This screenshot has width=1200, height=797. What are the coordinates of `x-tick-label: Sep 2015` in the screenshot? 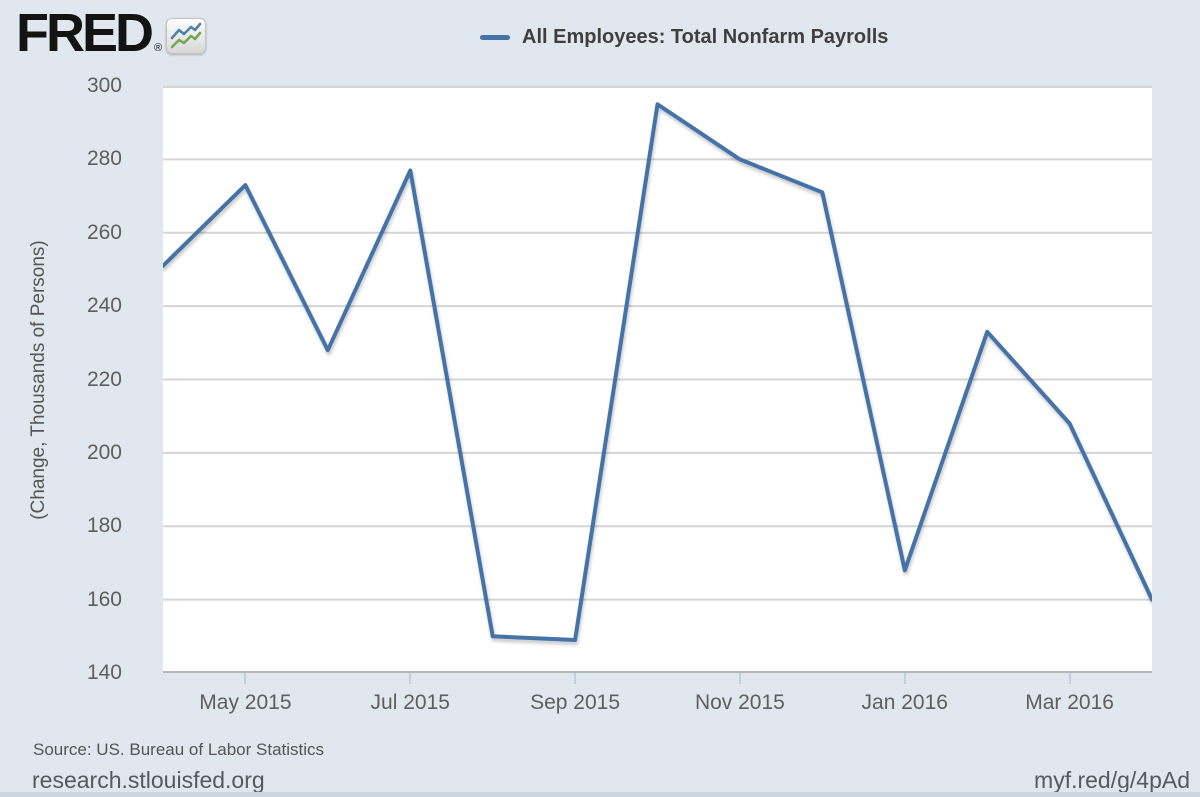 It's located at (575, 702).